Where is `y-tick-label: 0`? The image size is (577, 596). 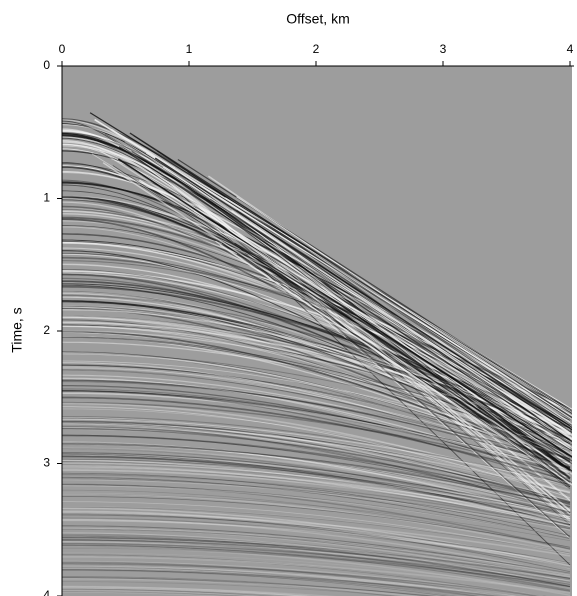
y-tick-label: 0 is located at coordinates (46, 65).